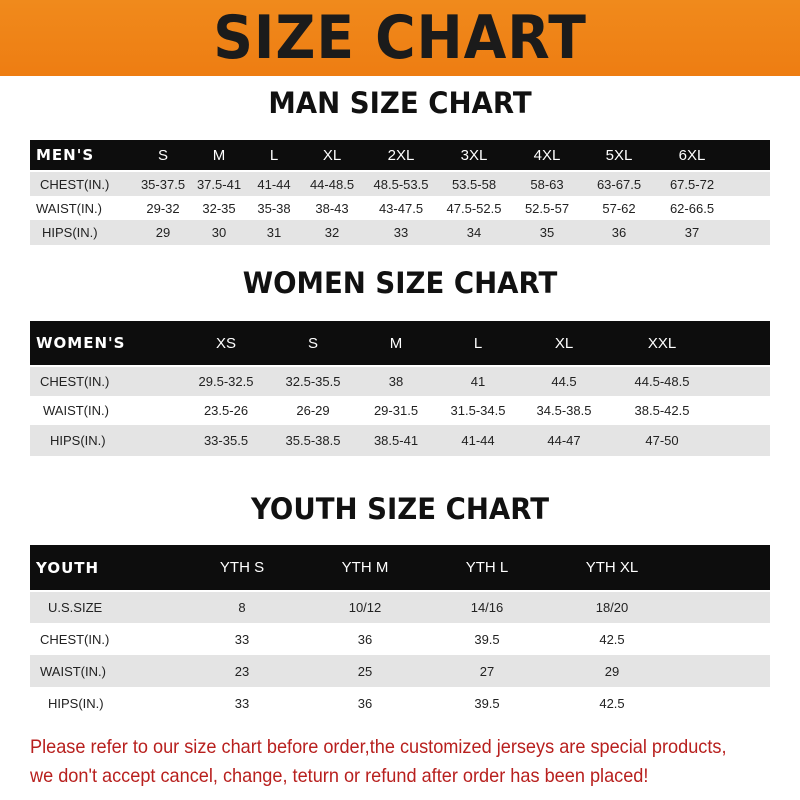 The width and height of the screenshot is (800, 800). I want to click on table-cell: 41, so click(478, 381).